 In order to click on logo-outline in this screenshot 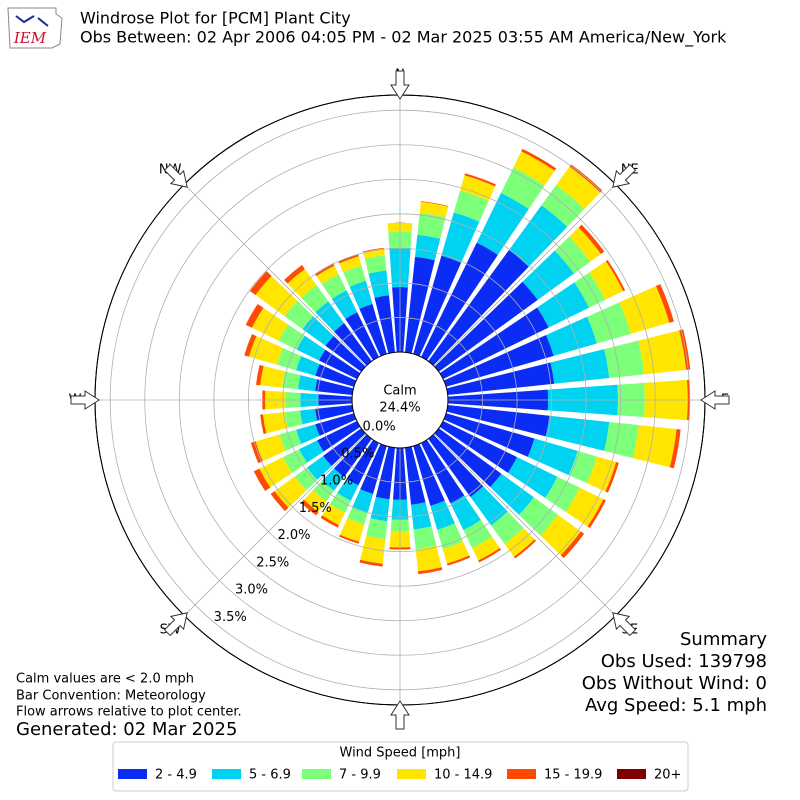, I will do `click(35, 28)`.